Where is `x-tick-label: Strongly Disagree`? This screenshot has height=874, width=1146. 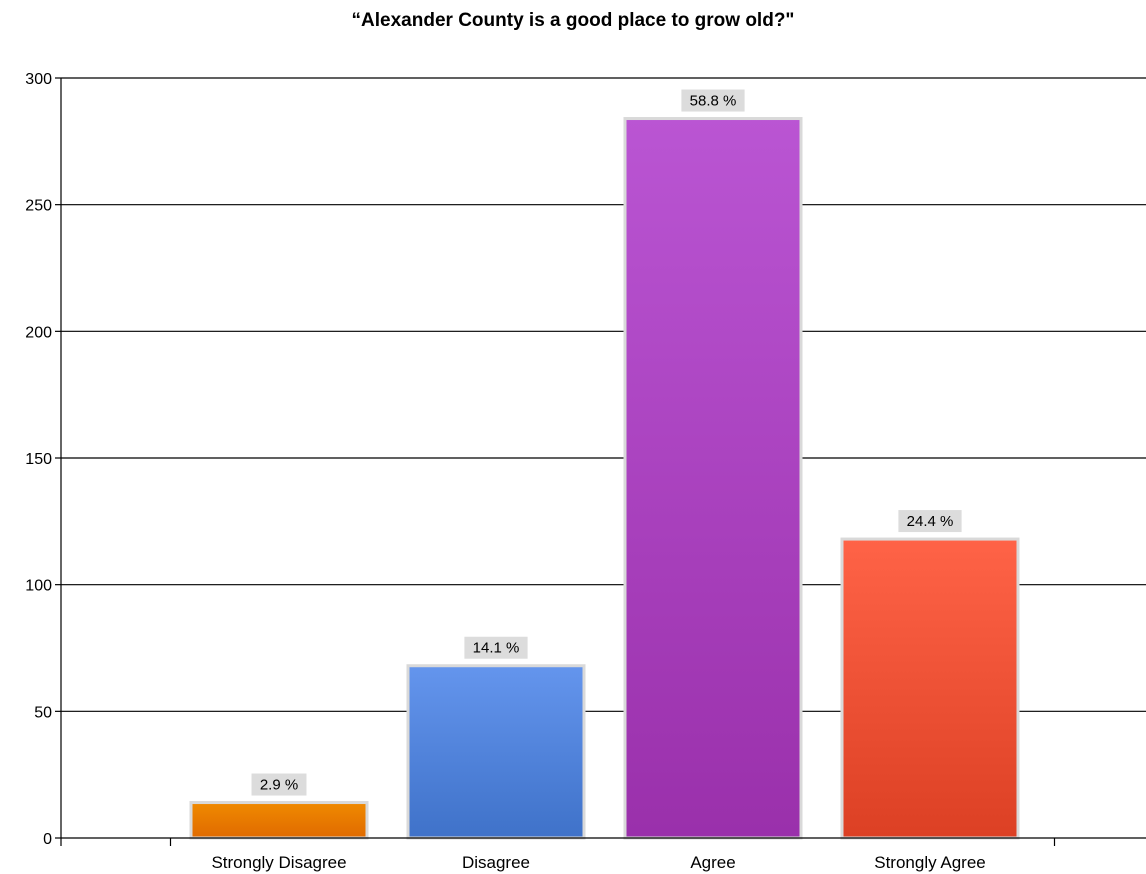 x-tick-label: Strongly Disagree is located at coordinates (278, 862).